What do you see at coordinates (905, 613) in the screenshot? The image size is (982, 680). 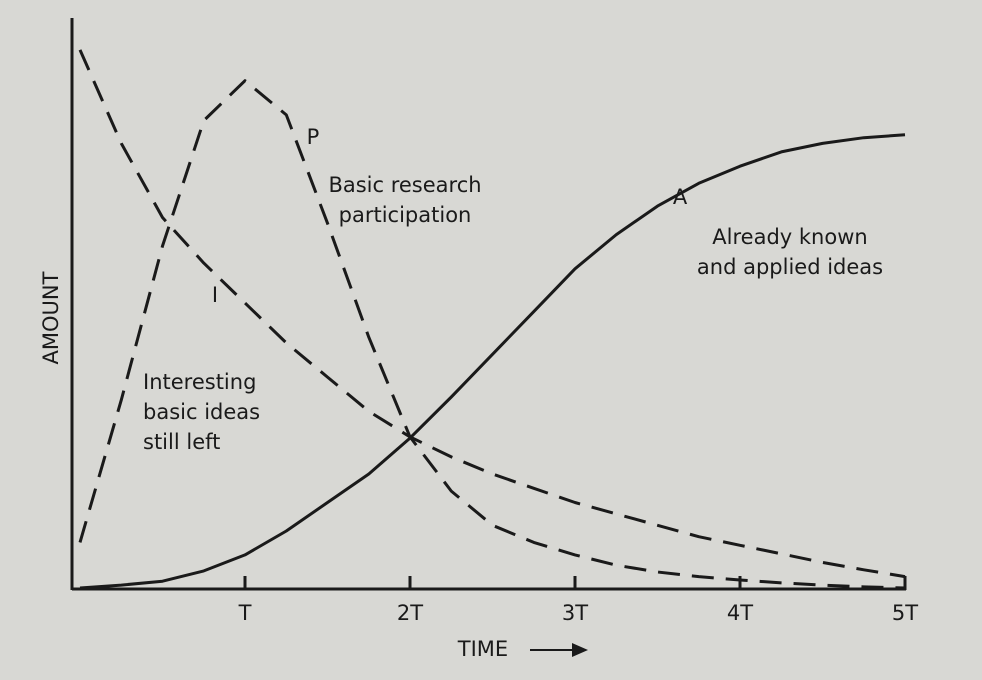 I see `x-tick-label: 5T` at bounding box center [905, 613].